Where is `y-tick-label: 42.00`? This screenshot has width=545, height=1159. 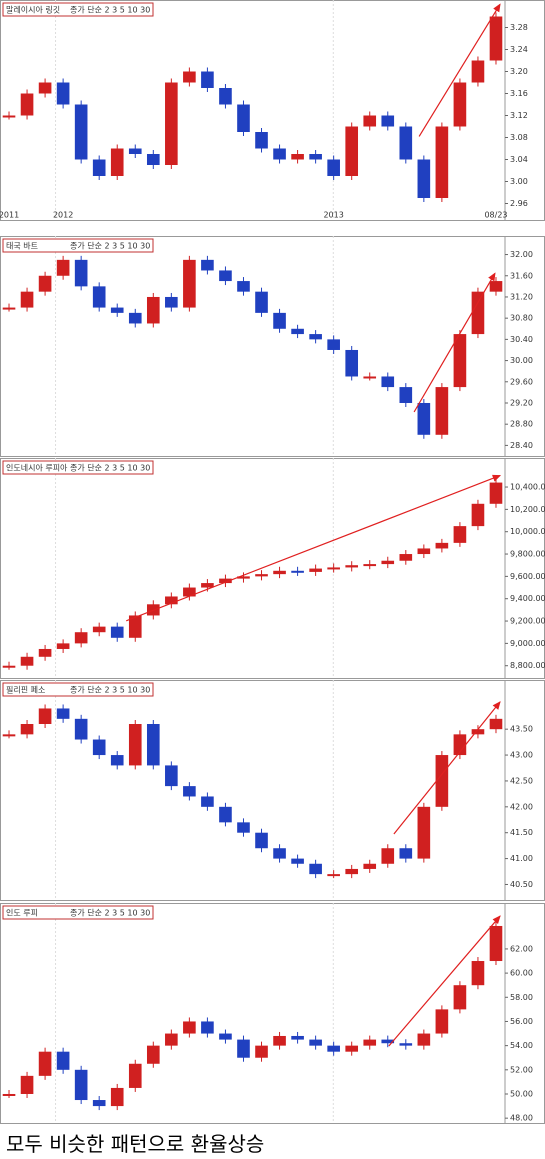
y-tick-label: 42.00 is located at coordinates (521, 806).